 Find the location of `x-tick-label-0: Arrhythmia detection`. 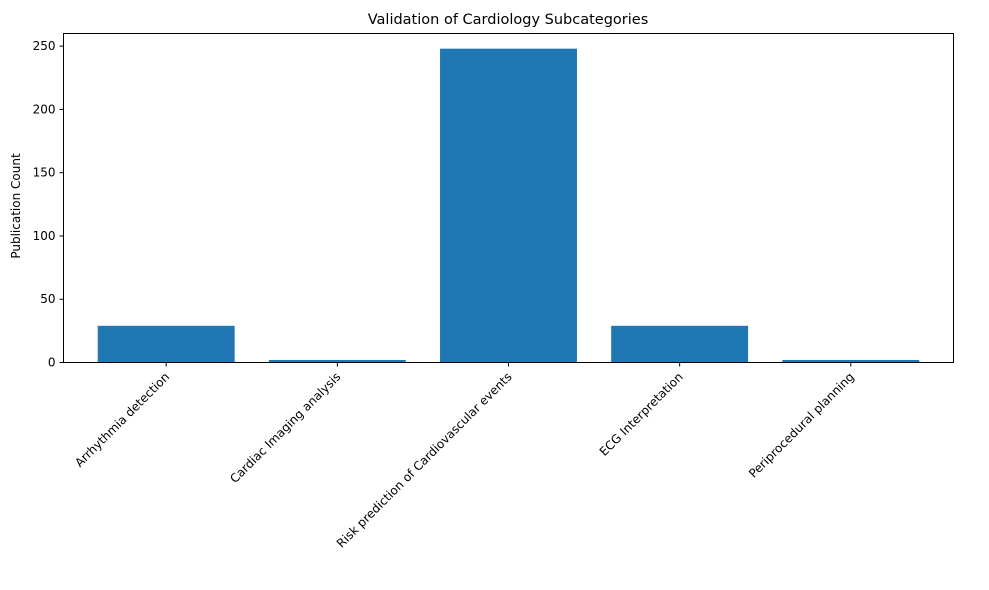

x-tick-label-0: Arrhythmia detection is located at coordinates (122, 420).